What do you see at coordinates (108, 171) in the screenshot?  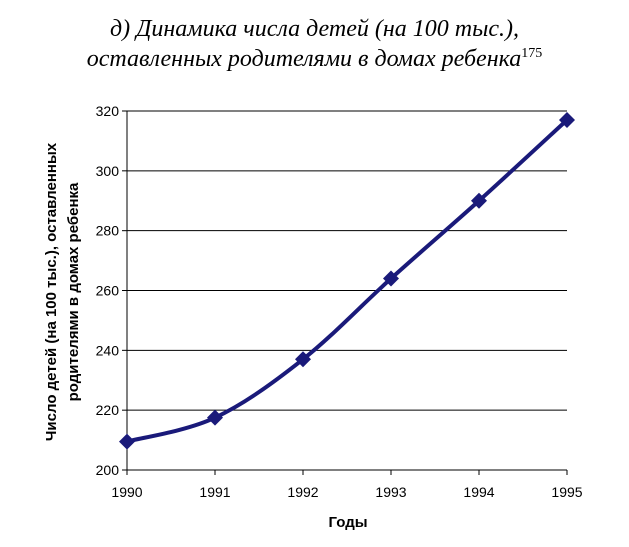 I see `y-tick-label-300: 300` at bounding box center [108, 171].